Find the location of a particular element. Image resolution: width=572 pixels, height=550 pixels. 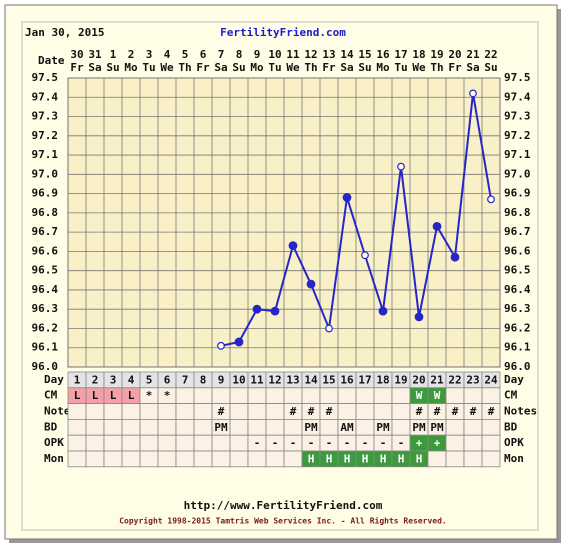

weekday-label: Th is located at coordinates (436, 67).